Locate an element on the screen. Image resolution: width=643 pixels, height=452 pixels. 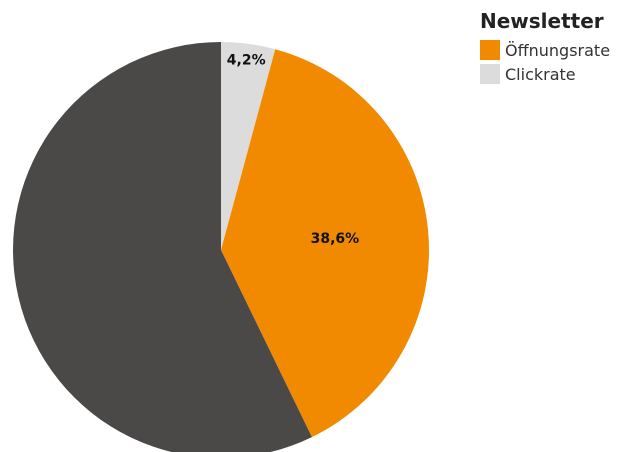
legend-label-clickrate: Clickrate is located at coordinates (540, 74).